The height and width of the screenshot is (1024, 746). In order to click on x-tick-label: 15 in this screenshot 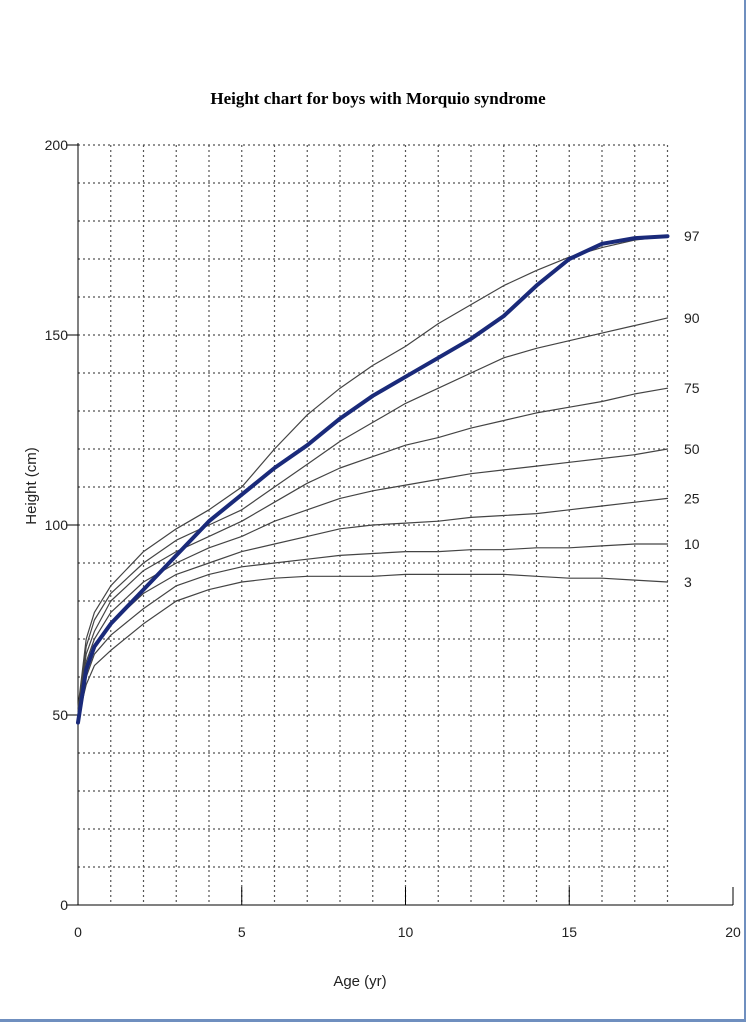, I will do `click(569, 932)`.